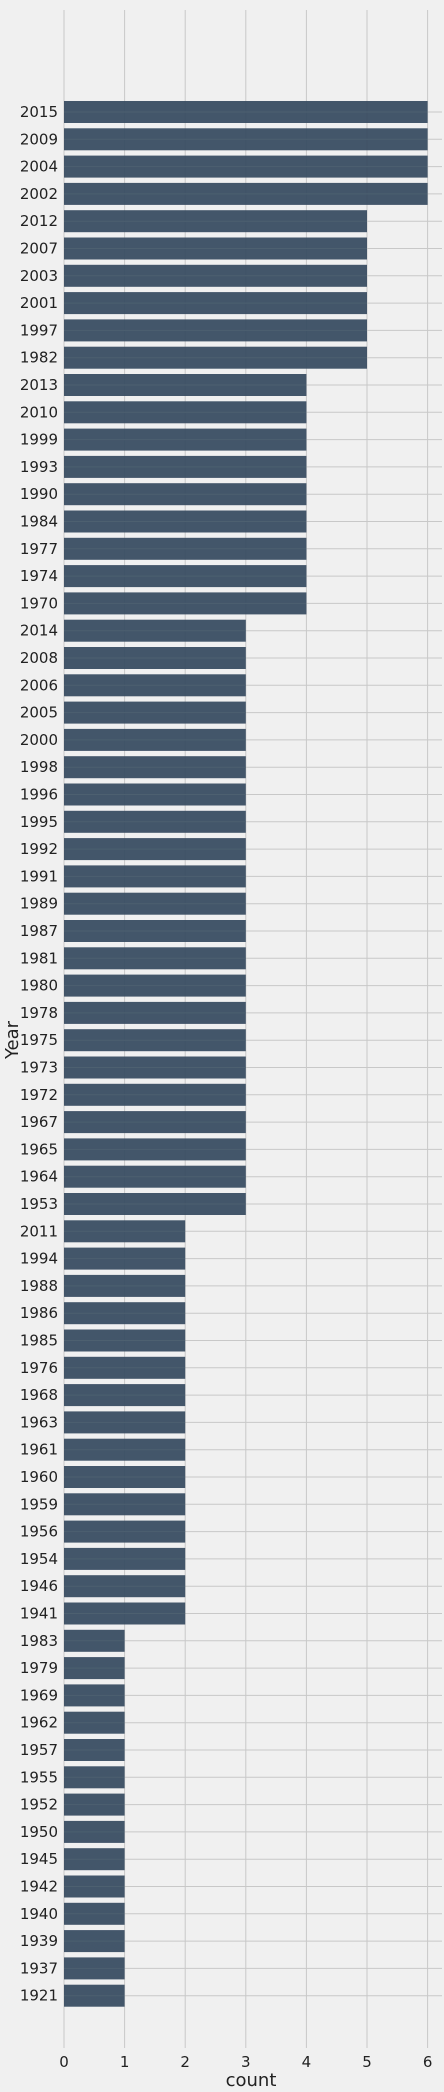 This screenshot has height=2092, width=444. I want to click on y-tick-label: 1982, so click(39, 358).